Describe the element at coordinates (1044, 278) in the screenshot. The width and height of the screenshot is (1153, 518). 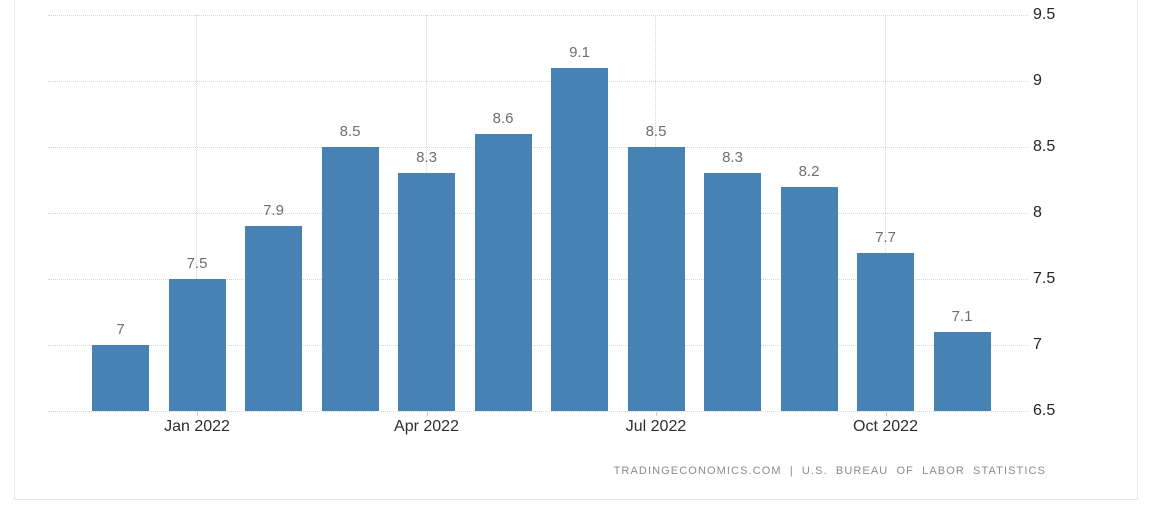
I see `y-axis-label: 7.5` at that location.